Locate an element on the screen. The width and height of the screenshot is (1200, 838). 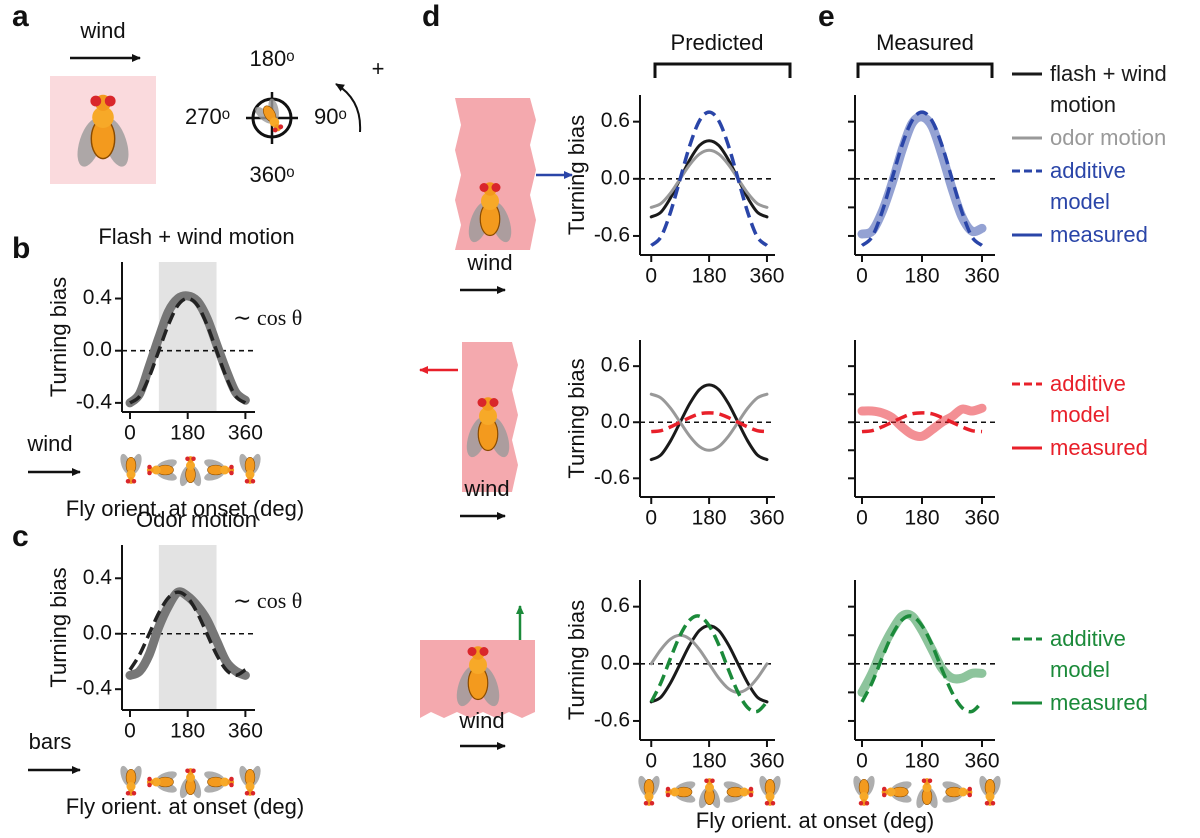
angle-label: 90ᵒ is located at coordinates (330, 116).